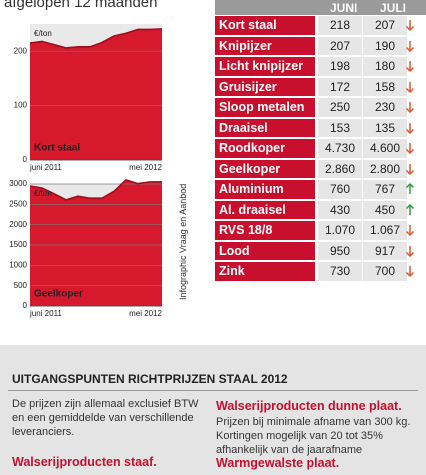  Describe the element at coordinates (265, 189) in the screenshot. I see `metal-name: Aluminium` at that location.